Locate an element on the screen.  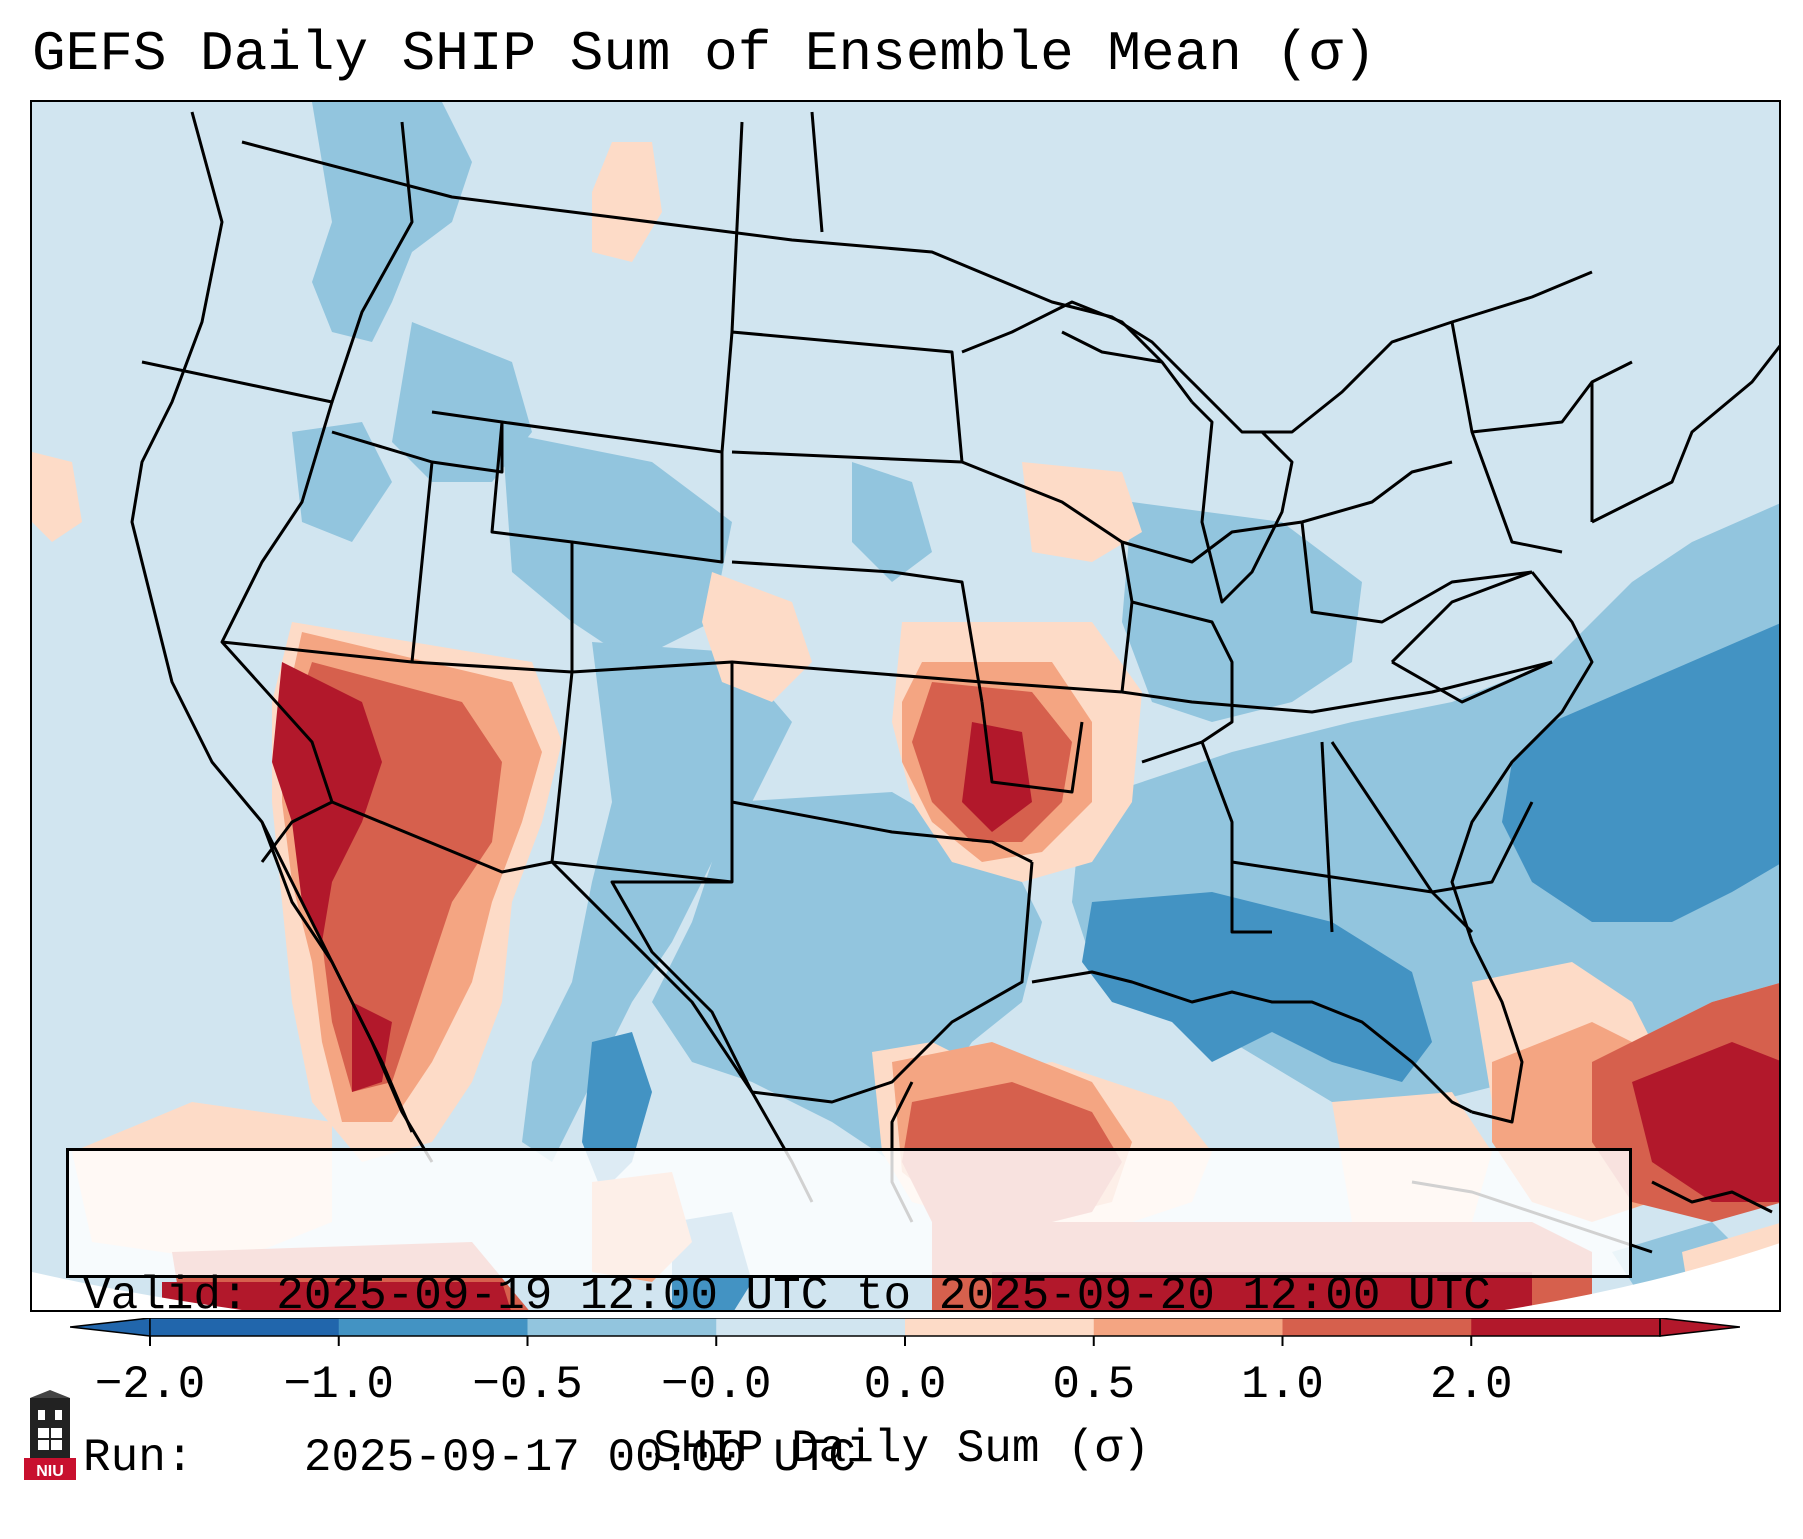
projection-edge is located at coordinates (905, 1276).